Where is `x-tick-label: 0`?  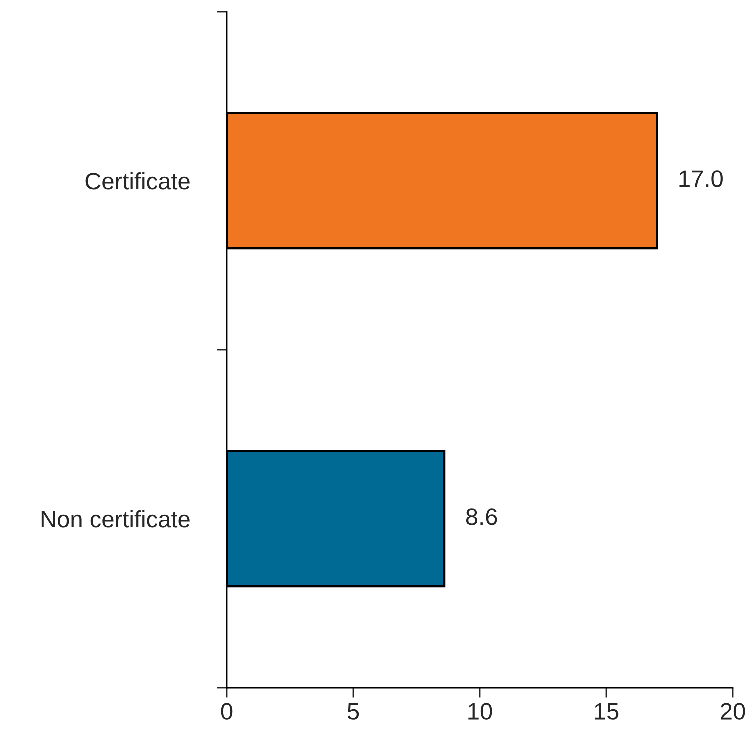 x-tick-label: 0 is located at coordinates (227, 711).